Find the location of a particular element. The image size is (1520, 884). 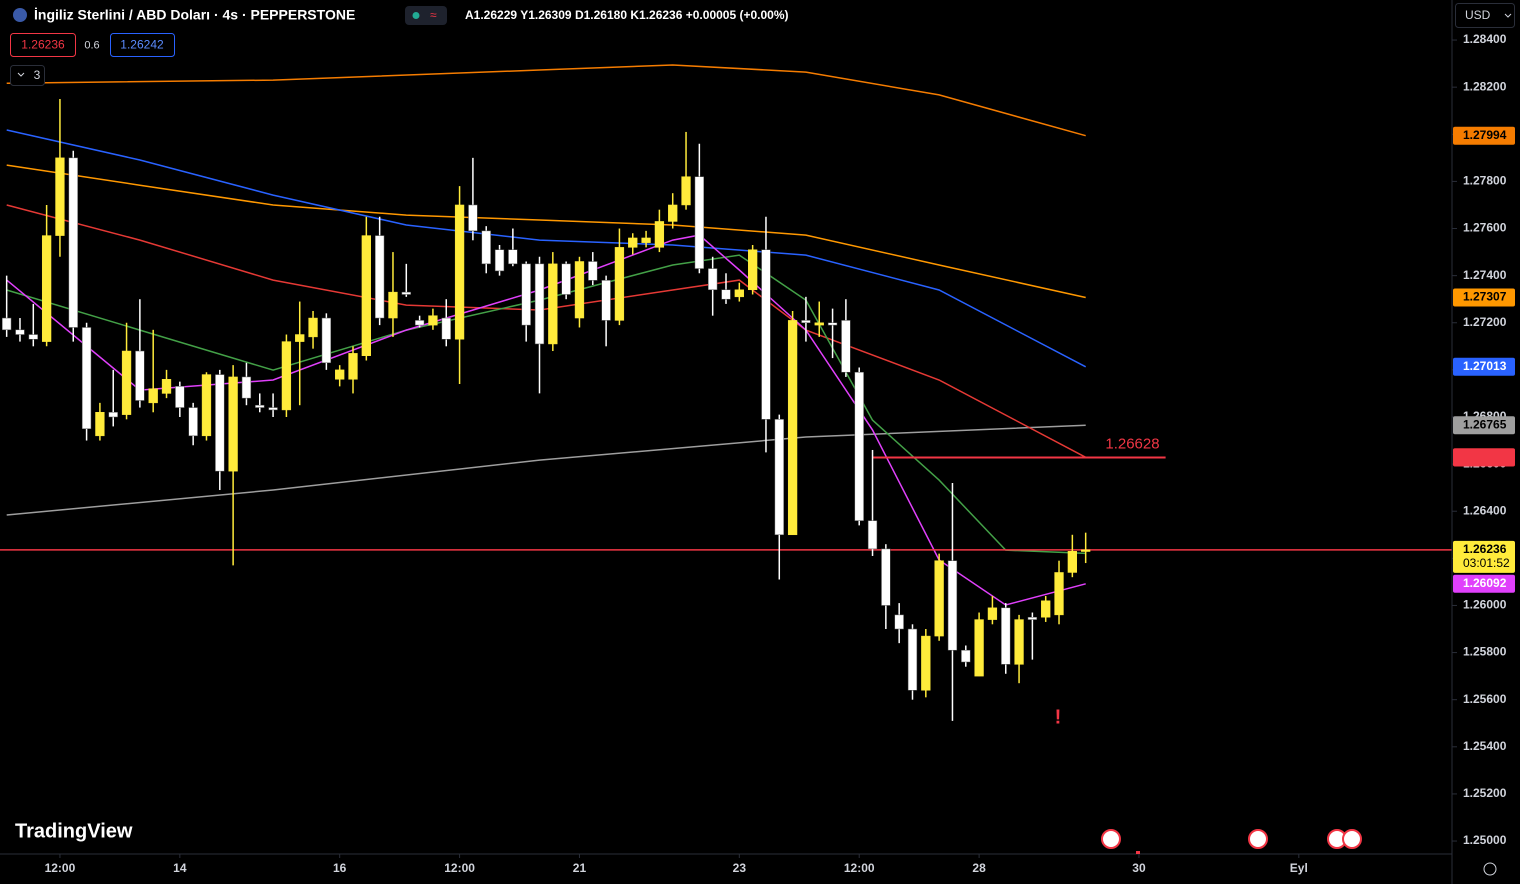

current-price-label: 1.26236 is located at coordinates (1485, 549).